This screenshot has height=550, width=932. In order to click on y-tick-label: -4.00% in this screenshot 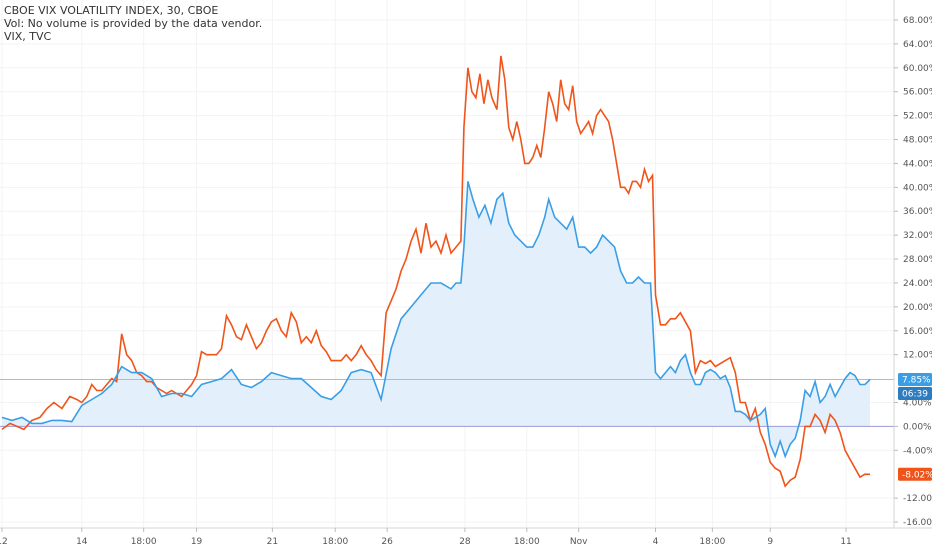, I will do `click(917, 451)`.